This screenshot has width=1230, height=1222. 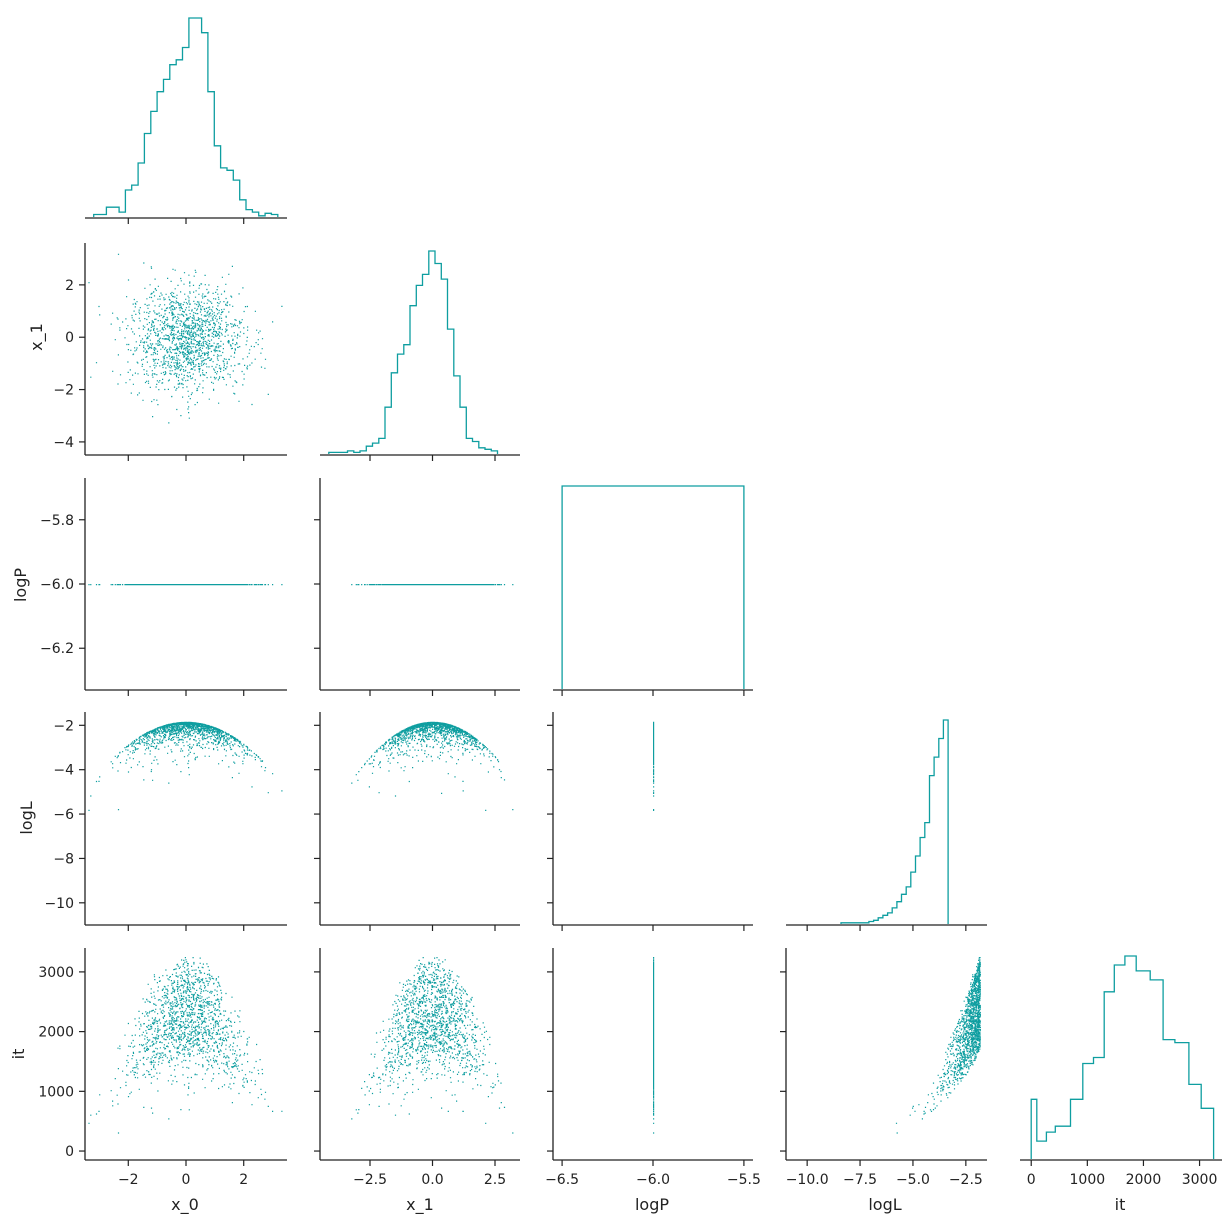 What do you see at coordinates (654, 1045) in the screenshot?
I see `scatter-points-it-vs-logP` at bounding box center [654, 1045].